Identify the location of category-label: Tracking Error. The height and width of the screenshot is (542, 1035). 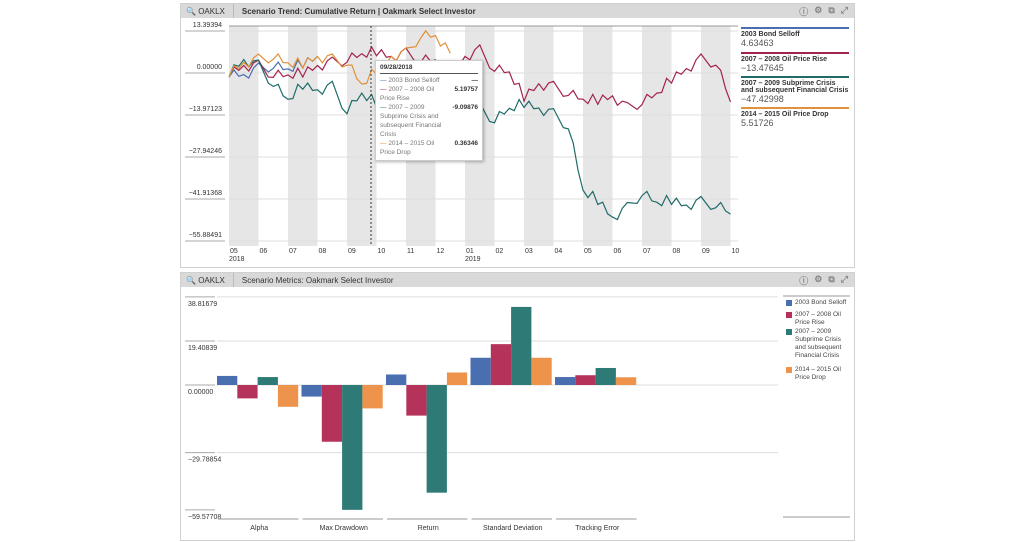
(597, 528).